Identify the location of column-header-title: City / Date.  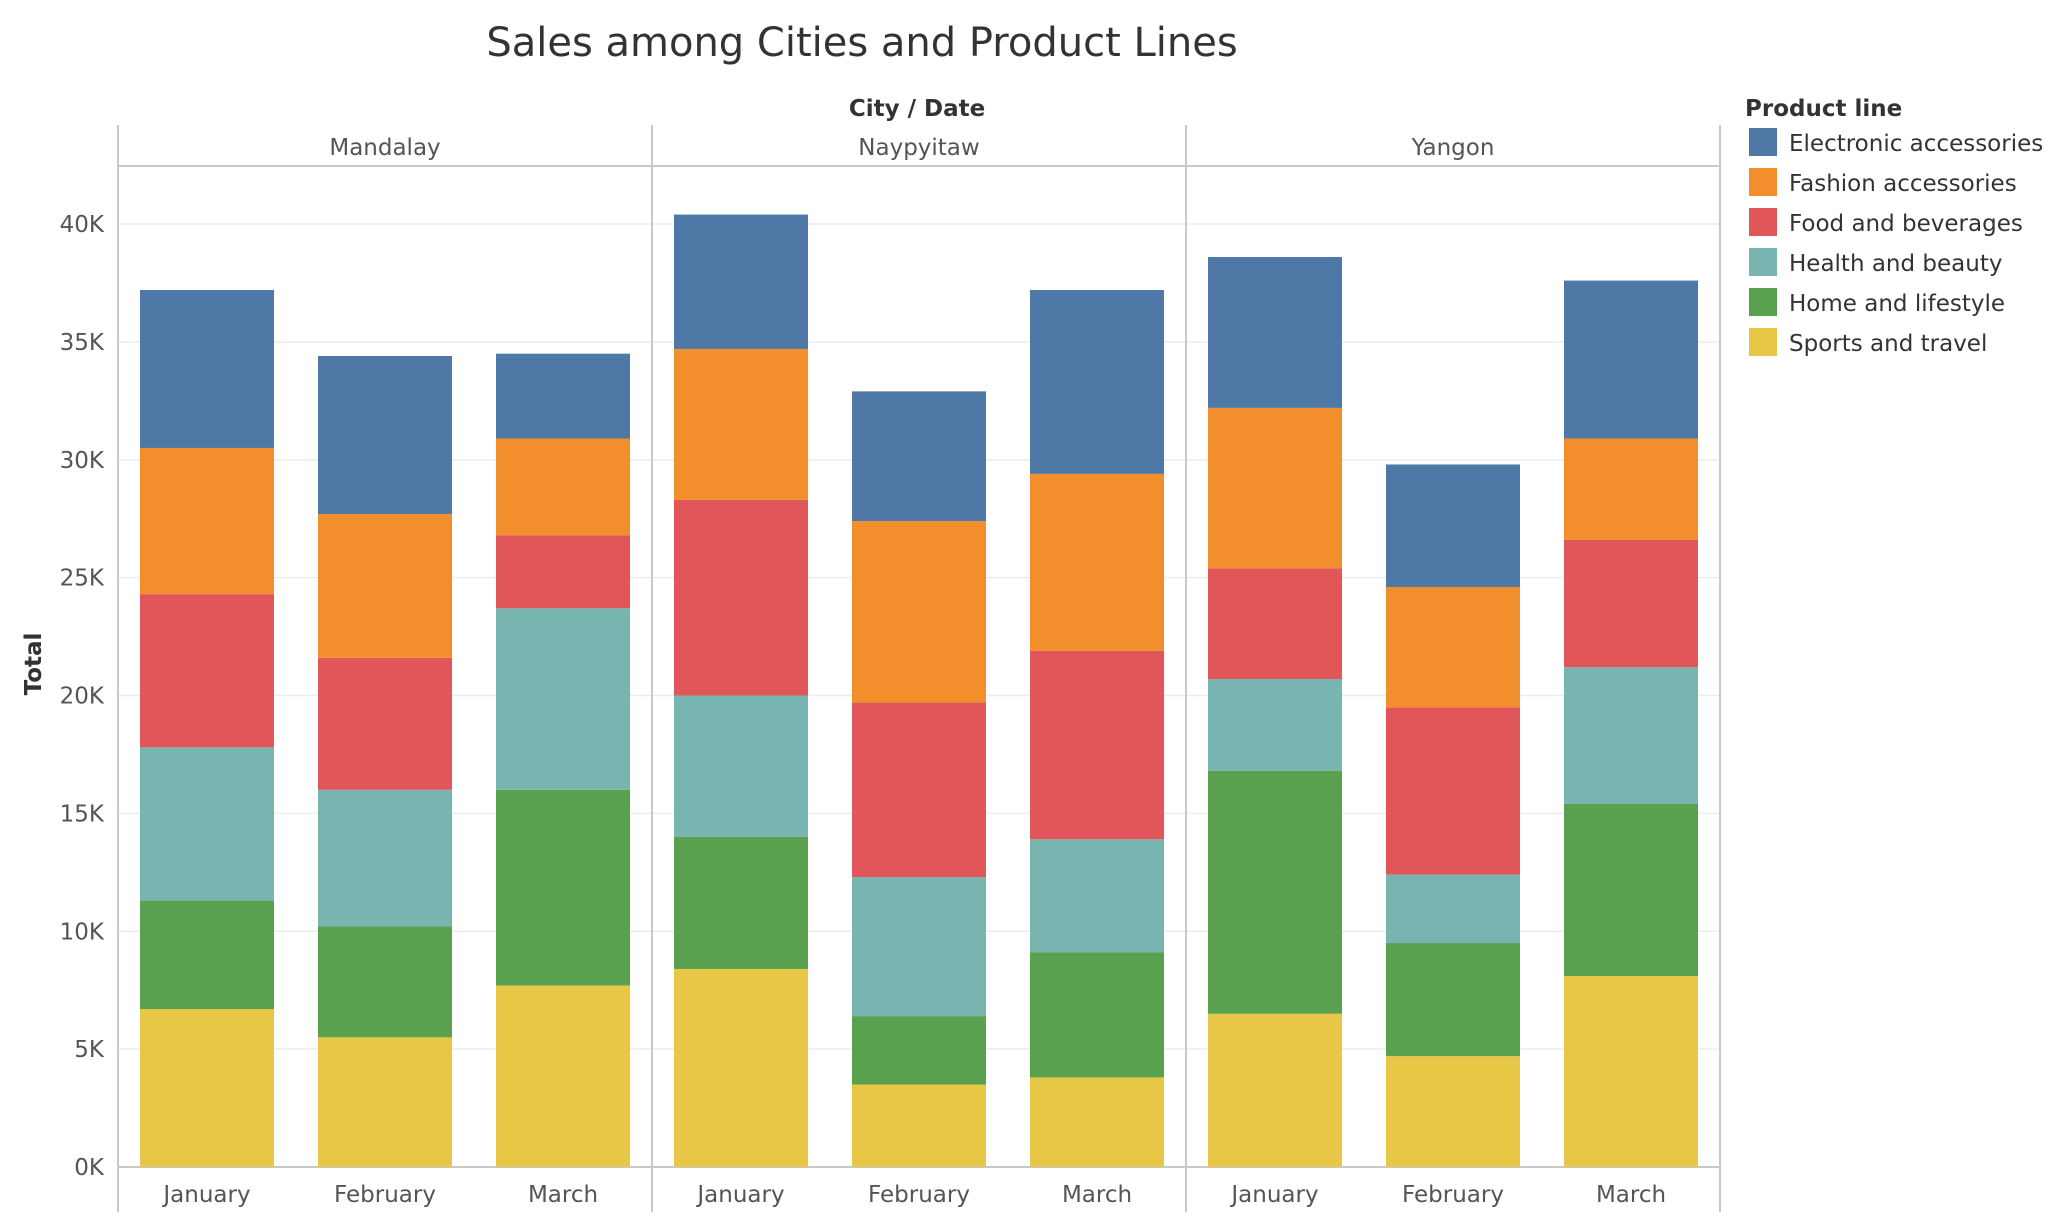
(917, 109).